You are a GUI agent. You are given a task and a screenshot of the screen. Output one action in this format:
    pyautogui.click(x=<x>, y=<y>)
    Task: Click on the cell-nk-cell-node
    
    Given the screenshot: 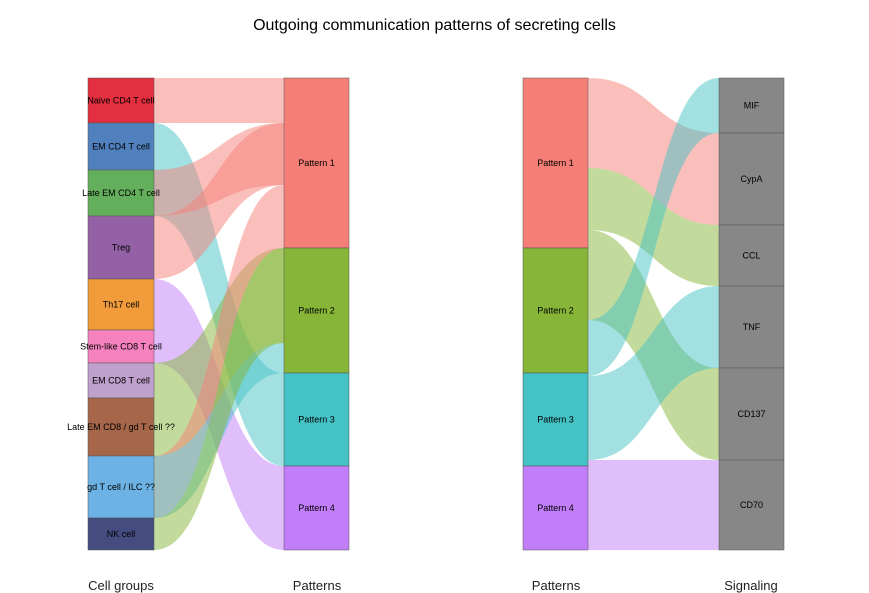 What is the action you would take?
    pyautogui.click(x=121, y=534)
    